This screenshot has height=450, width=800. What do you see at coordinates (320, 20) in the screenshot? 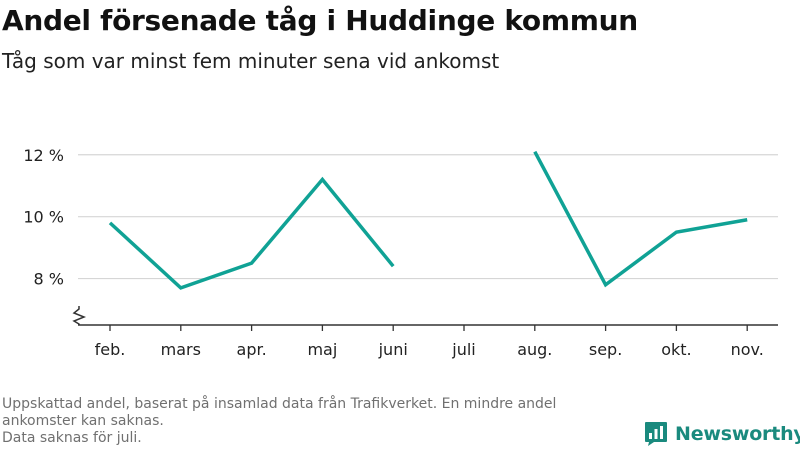
I see `chart-title: Andel försenade tåg i Huddinge kommun` at bounding box center [320, 20].